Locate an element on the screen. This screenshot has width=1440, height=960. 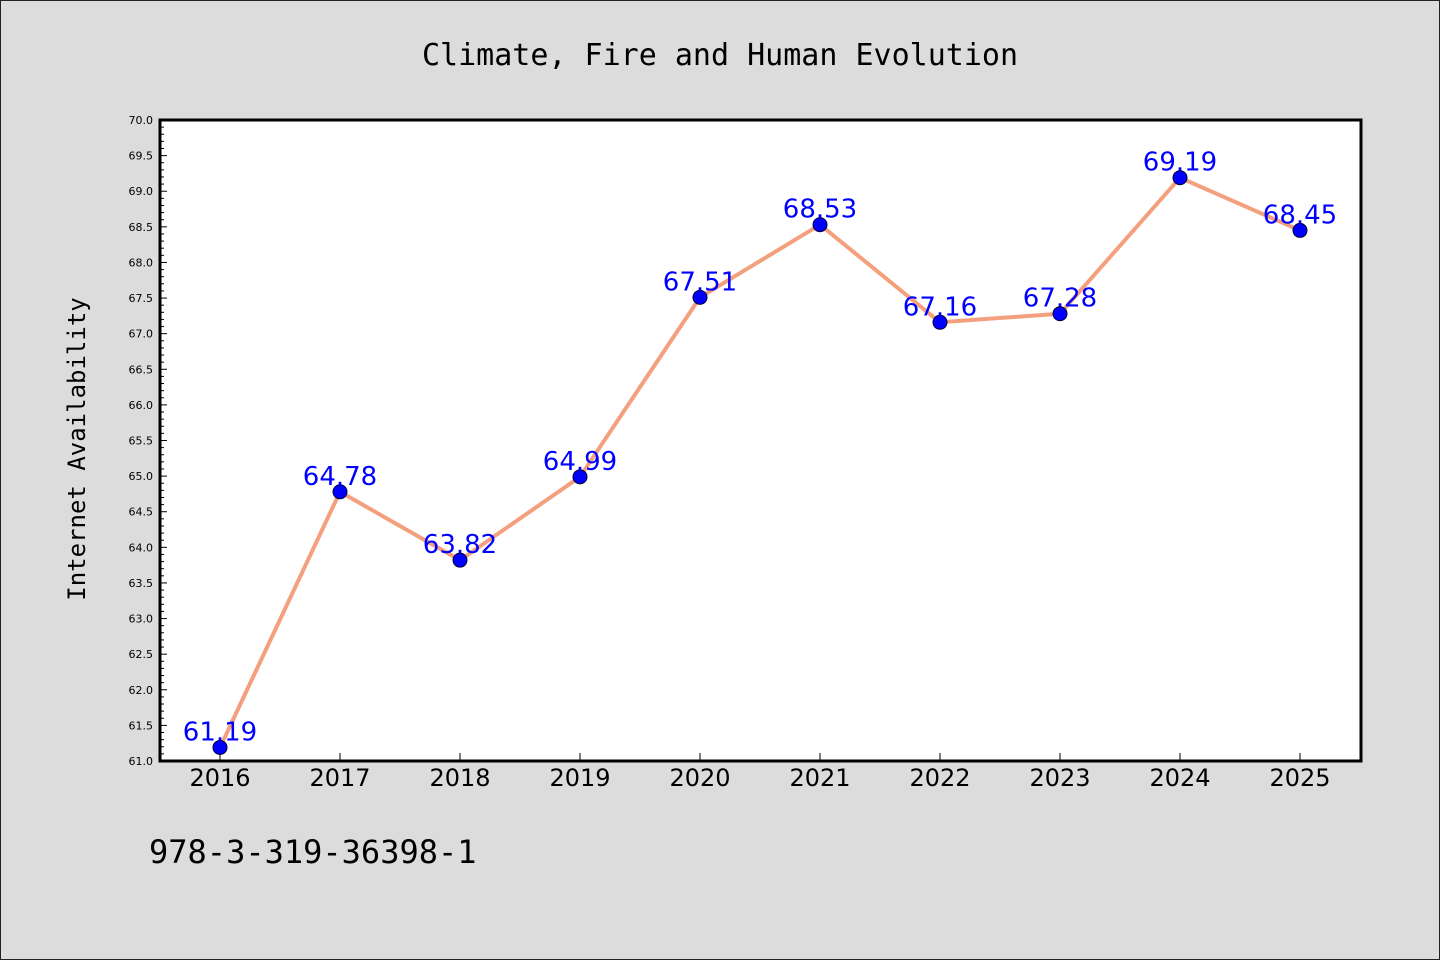
x-tick-label: 2018 is located at coordinates (459, 778).